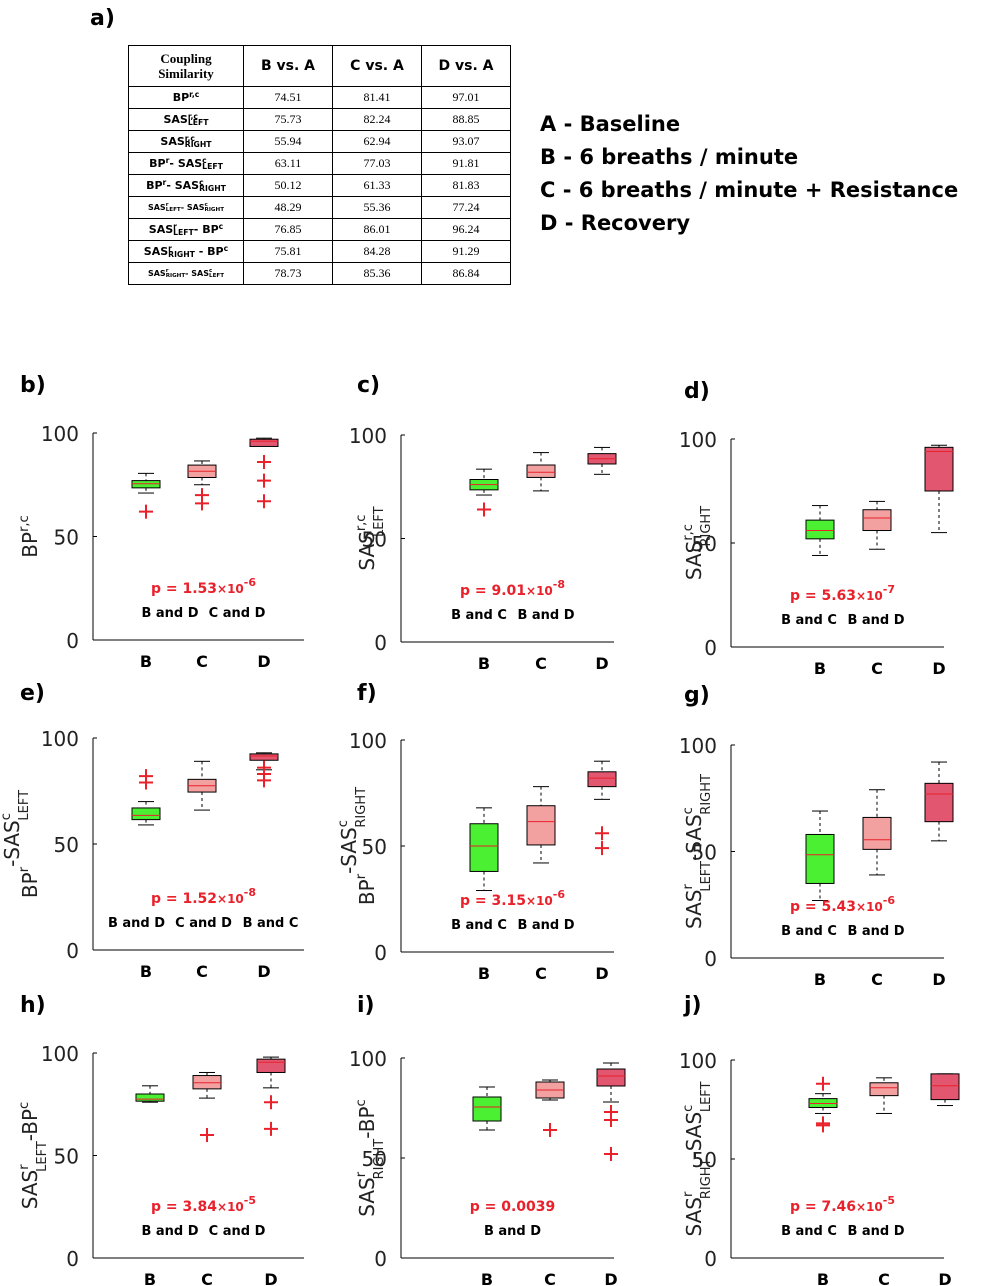 The height and width of the screenshot is (1286, 996). What do you see at coordinates (466, 251) in the screenshot?
I see `table-cell: 91.29` at bounding box center [466, 251].